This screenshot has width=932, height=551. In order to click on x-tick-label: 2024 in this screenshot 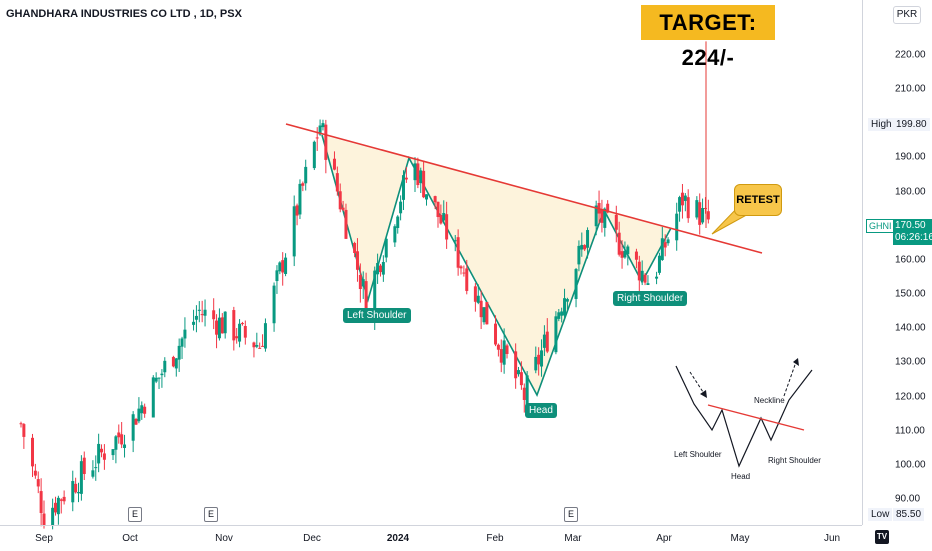, I will do `click(398, 538)`.